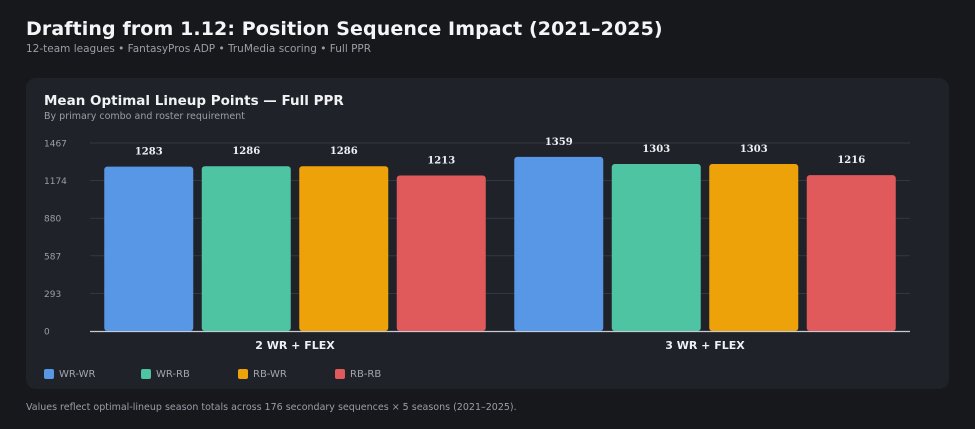 Image resolution: width=975 pixels, height=429 pixels. Describe the element at coordinates (705, 345) in the screenshot. I see `x-category-label: 3 WR + FLEX` at that location.